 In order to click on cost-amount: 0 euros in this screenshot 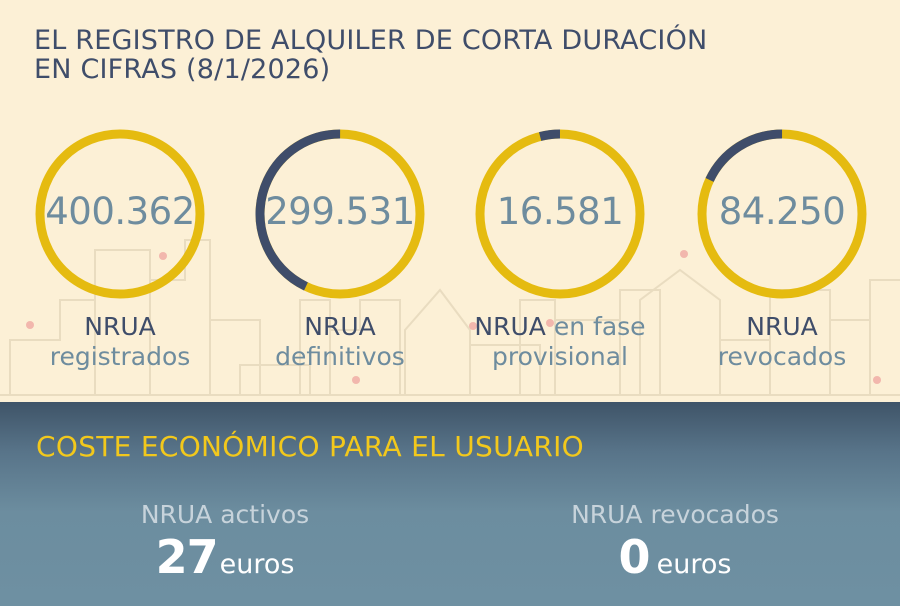, I will do `click(675, 562)`.